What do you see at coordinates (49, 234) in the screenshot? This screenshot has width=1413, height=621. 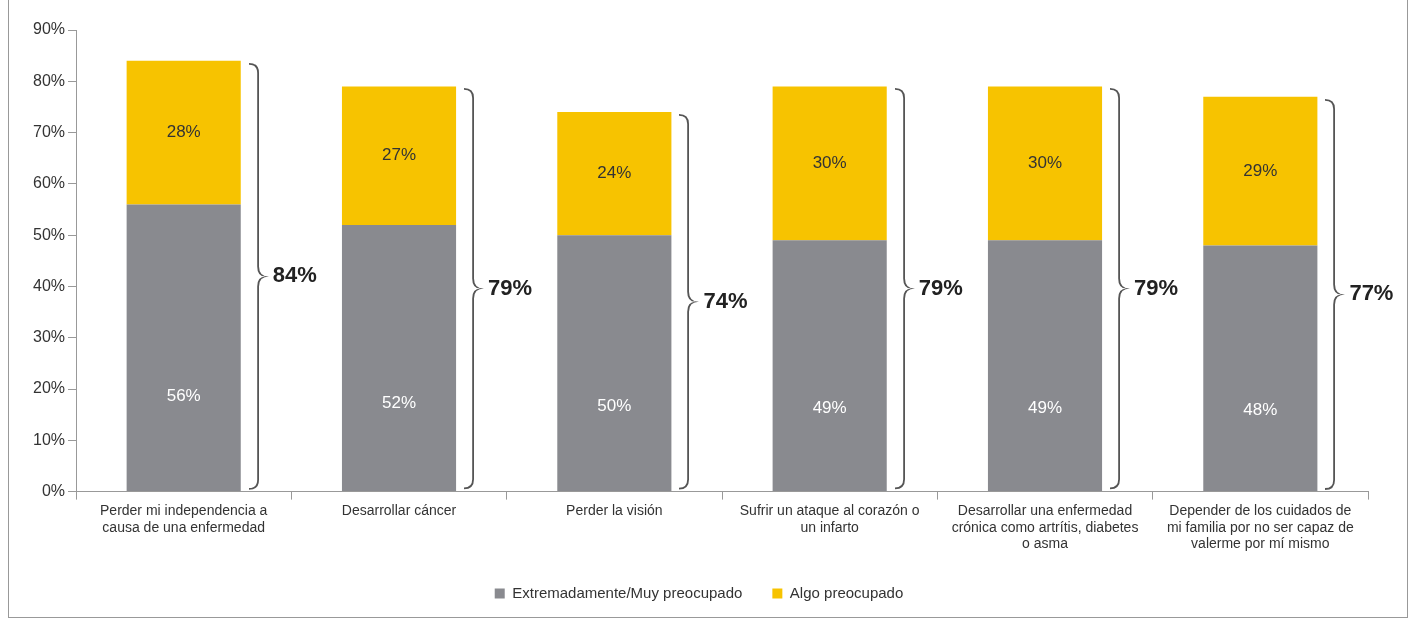 I see `y-tick-label: 50%` at bounding box center [49, 234].